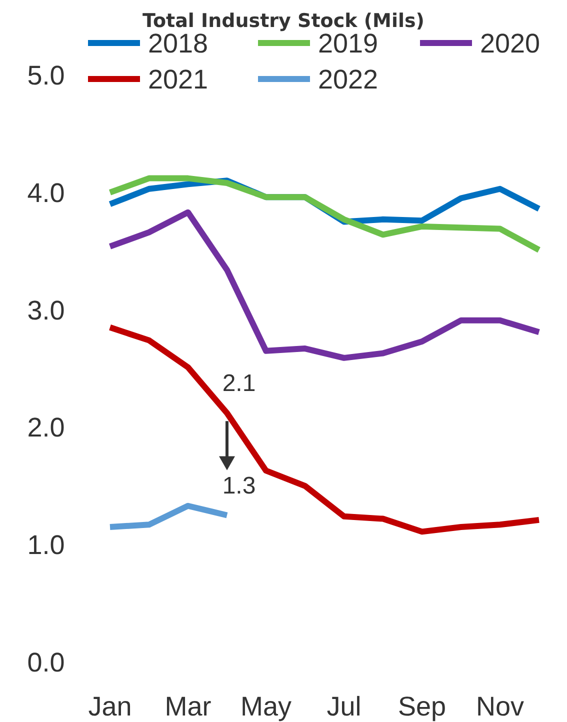 The width and height of the screenshot is (567, 722). What do you see at coordinates (239, 384) in the screenshot?
I see `data-label: 2.1` at bounding box center [239, 384].